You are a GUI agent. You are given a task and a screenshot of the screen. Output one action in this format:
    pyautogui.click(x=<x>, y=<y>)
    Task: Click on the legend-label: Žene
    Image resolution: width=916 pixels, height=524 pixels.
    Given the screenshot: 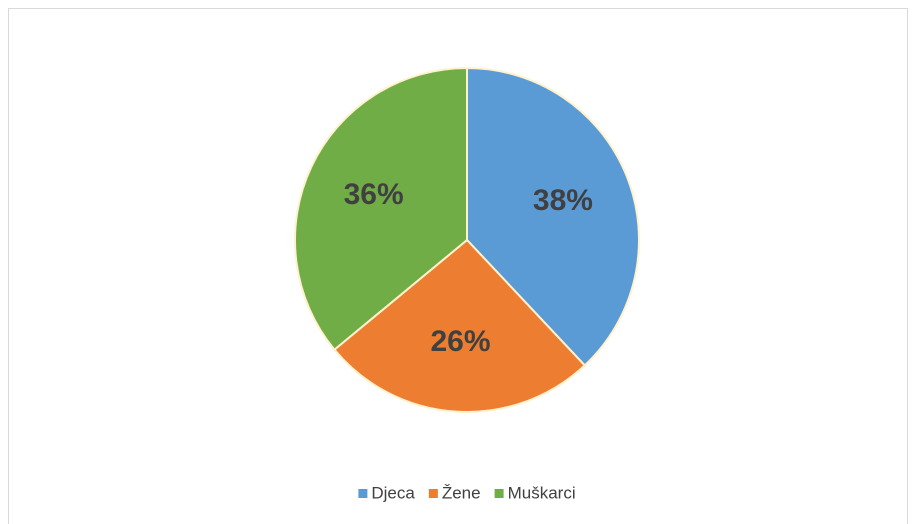 What is the action you would take?
    pyautogui.click(x=461, y=492)
    